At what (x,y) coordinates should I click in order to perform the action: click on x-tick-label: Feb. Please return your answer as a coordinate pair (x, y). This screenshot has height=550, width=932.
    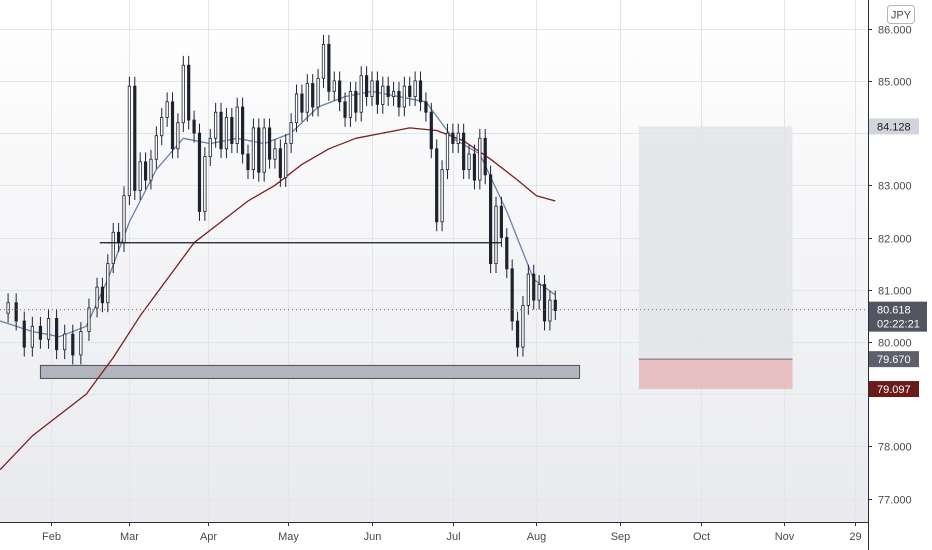
    Looking at the image, I should click on (51, 537).